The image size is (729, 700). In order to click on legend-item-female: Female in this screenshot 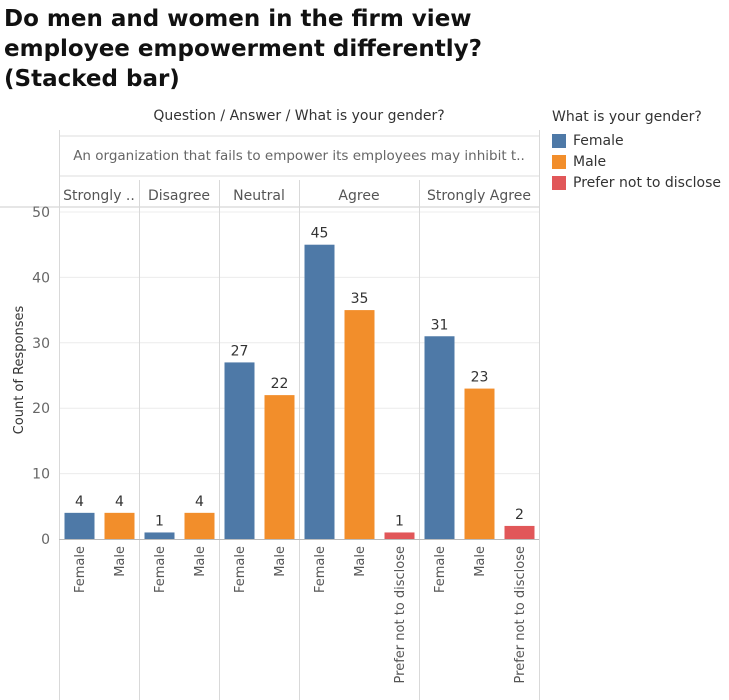, I will do `click(636, 140)`.